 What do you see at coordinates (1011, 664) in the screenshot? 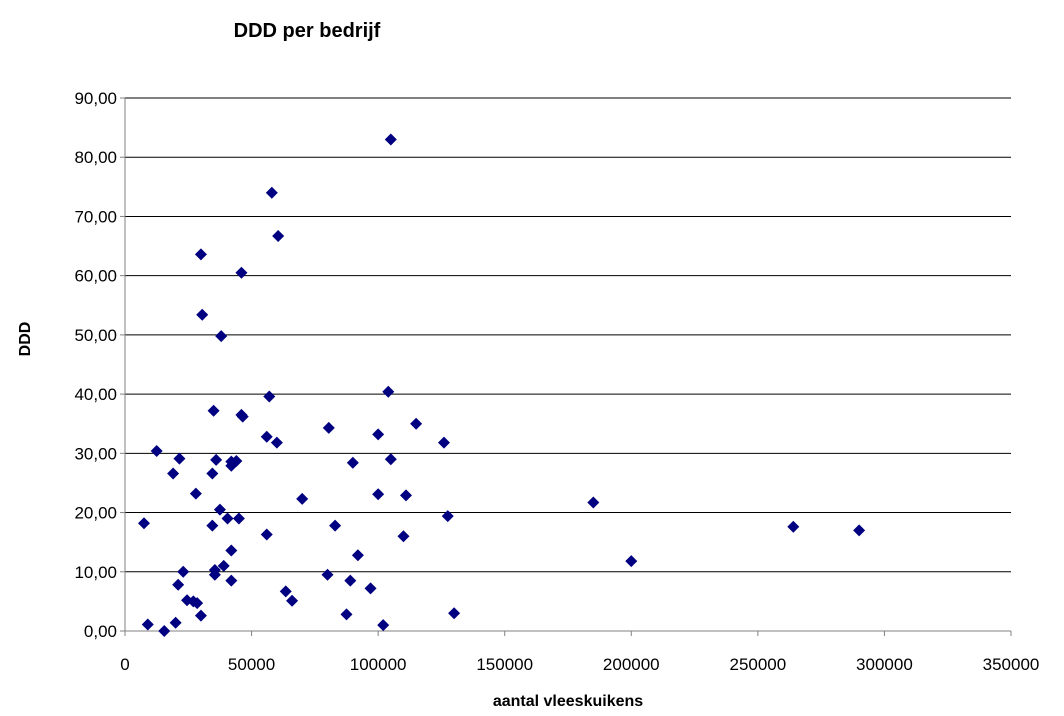
I see `x-tick-label: 350000` at bounding box center [1011, 664].